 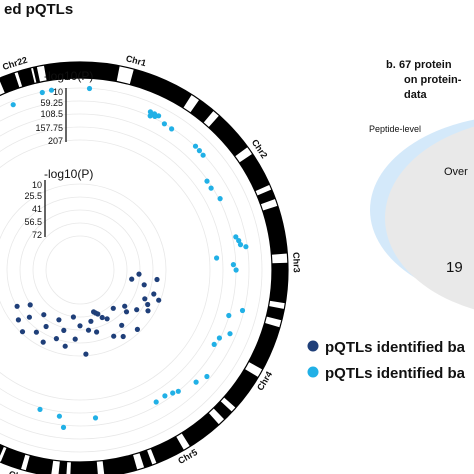 I want to click on panel-b-line-1: 67 protein, so click(x=425, y=65).